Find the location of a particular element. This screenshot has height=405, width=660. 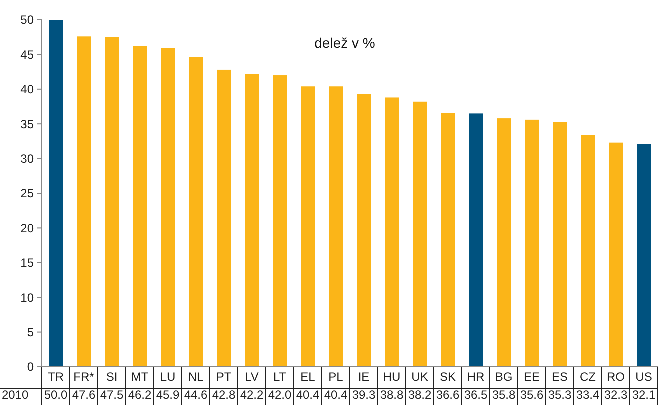

text: 2010 is located at coordinates (16, 395).